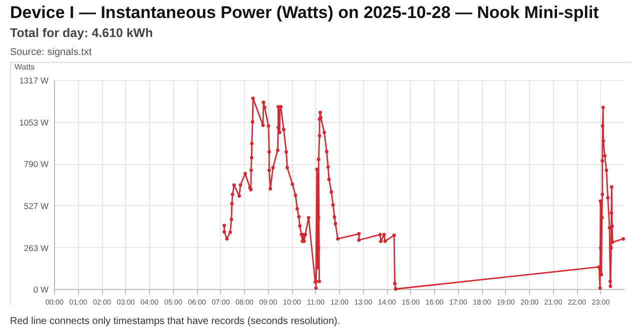 This screenshot has width=640, height=332. I want to click on y-tick-label: 1053 W, so click(33, 122).